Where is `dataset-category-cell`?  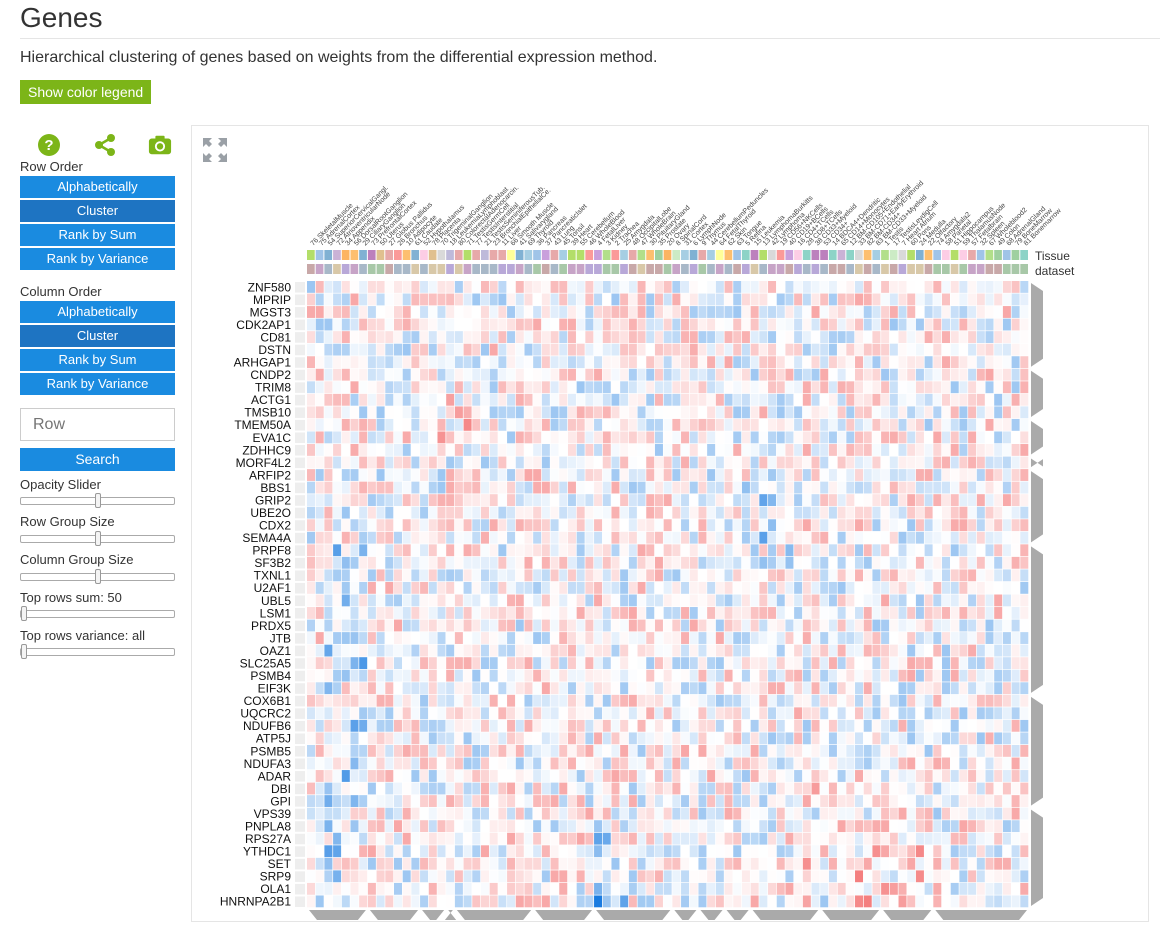
dataset-category-cell is located at coordinates (502, 269).